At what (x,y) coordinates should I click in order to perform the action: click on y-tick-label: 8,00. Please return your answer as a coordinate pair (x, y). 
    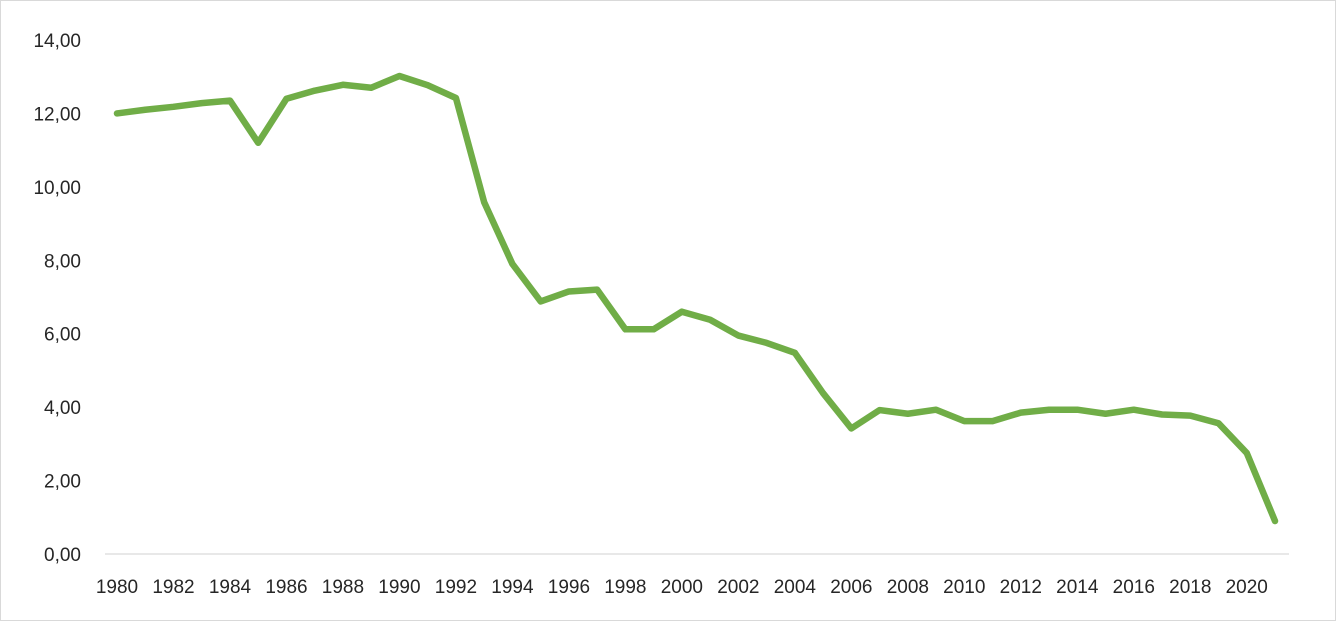
    Looking at the image, I should click on (62, 261).